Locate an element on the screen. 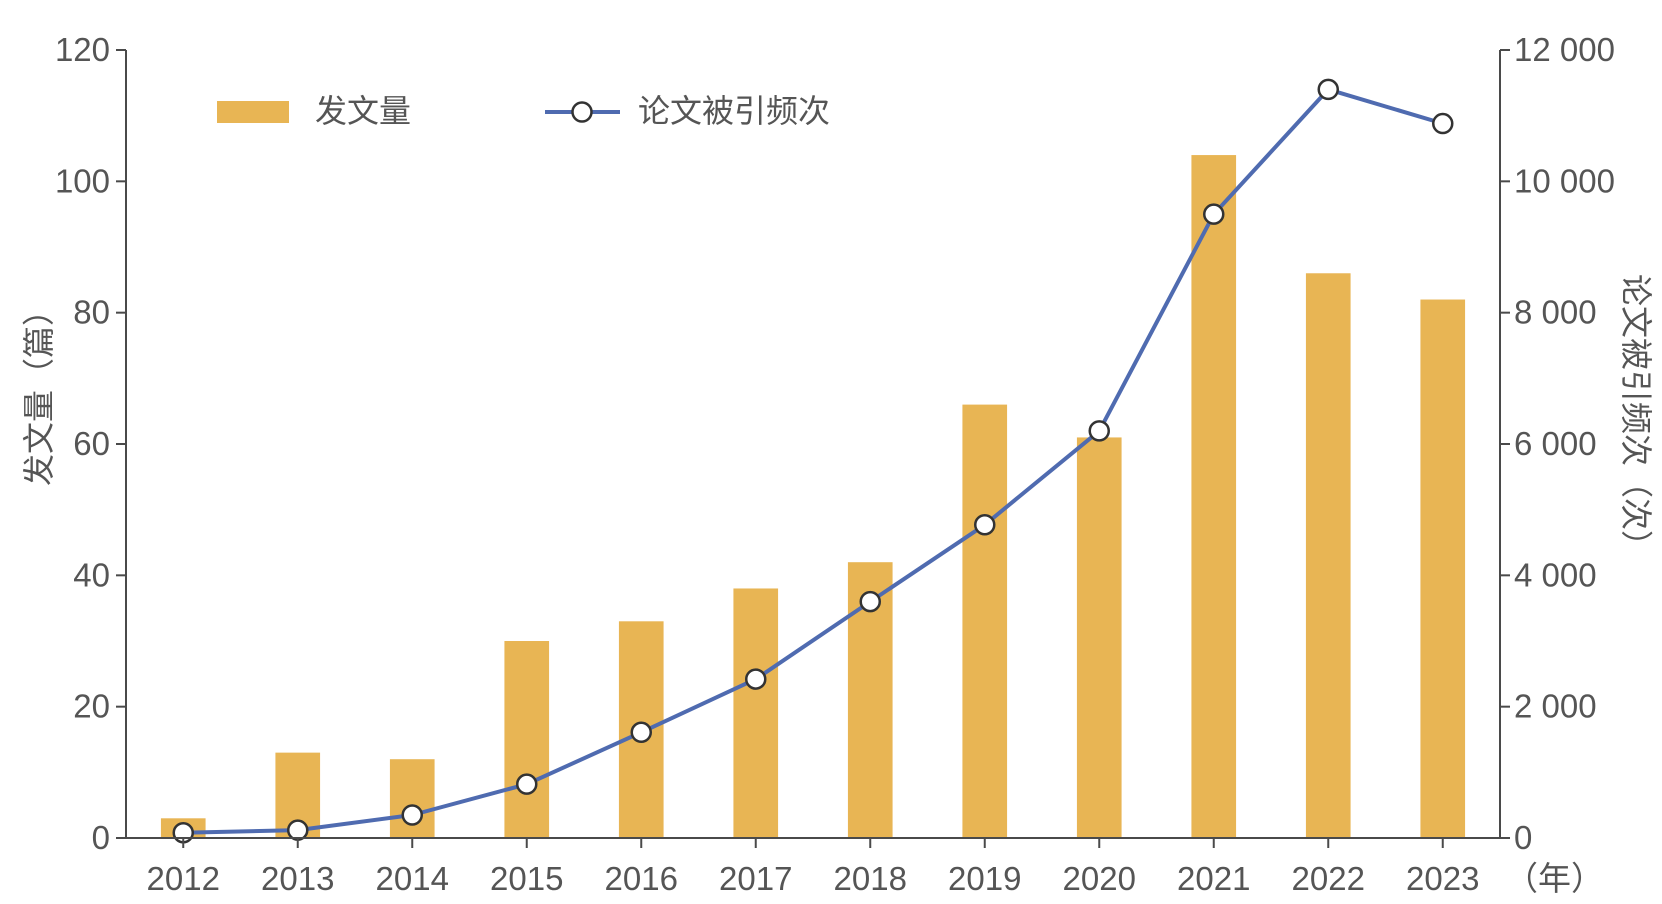 The height and width of the screenshot is (904, 1662). line-point-2018 is located at coordinates (870, 601).